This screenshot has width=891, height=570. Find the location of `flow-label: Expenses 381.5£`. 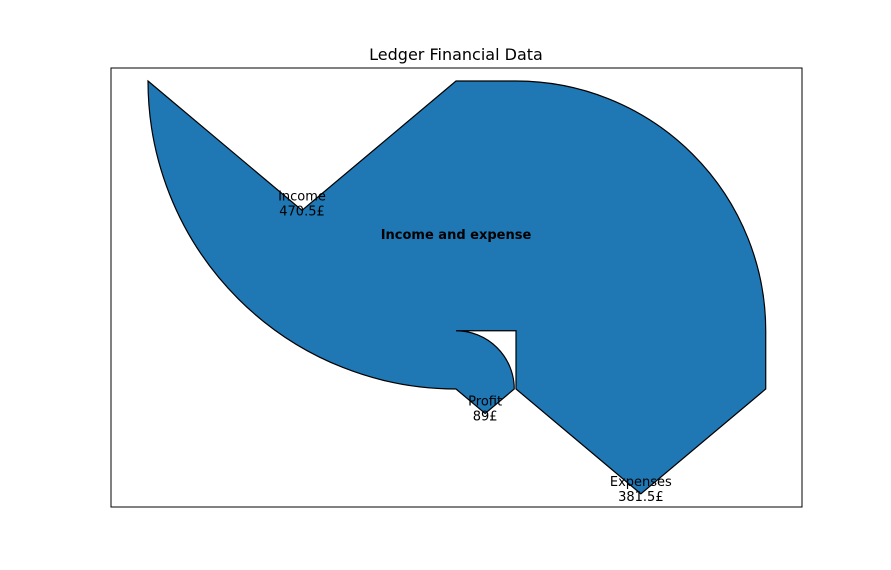

flow-label: Expenses 381.5£ is located at coordinates (641, 490).